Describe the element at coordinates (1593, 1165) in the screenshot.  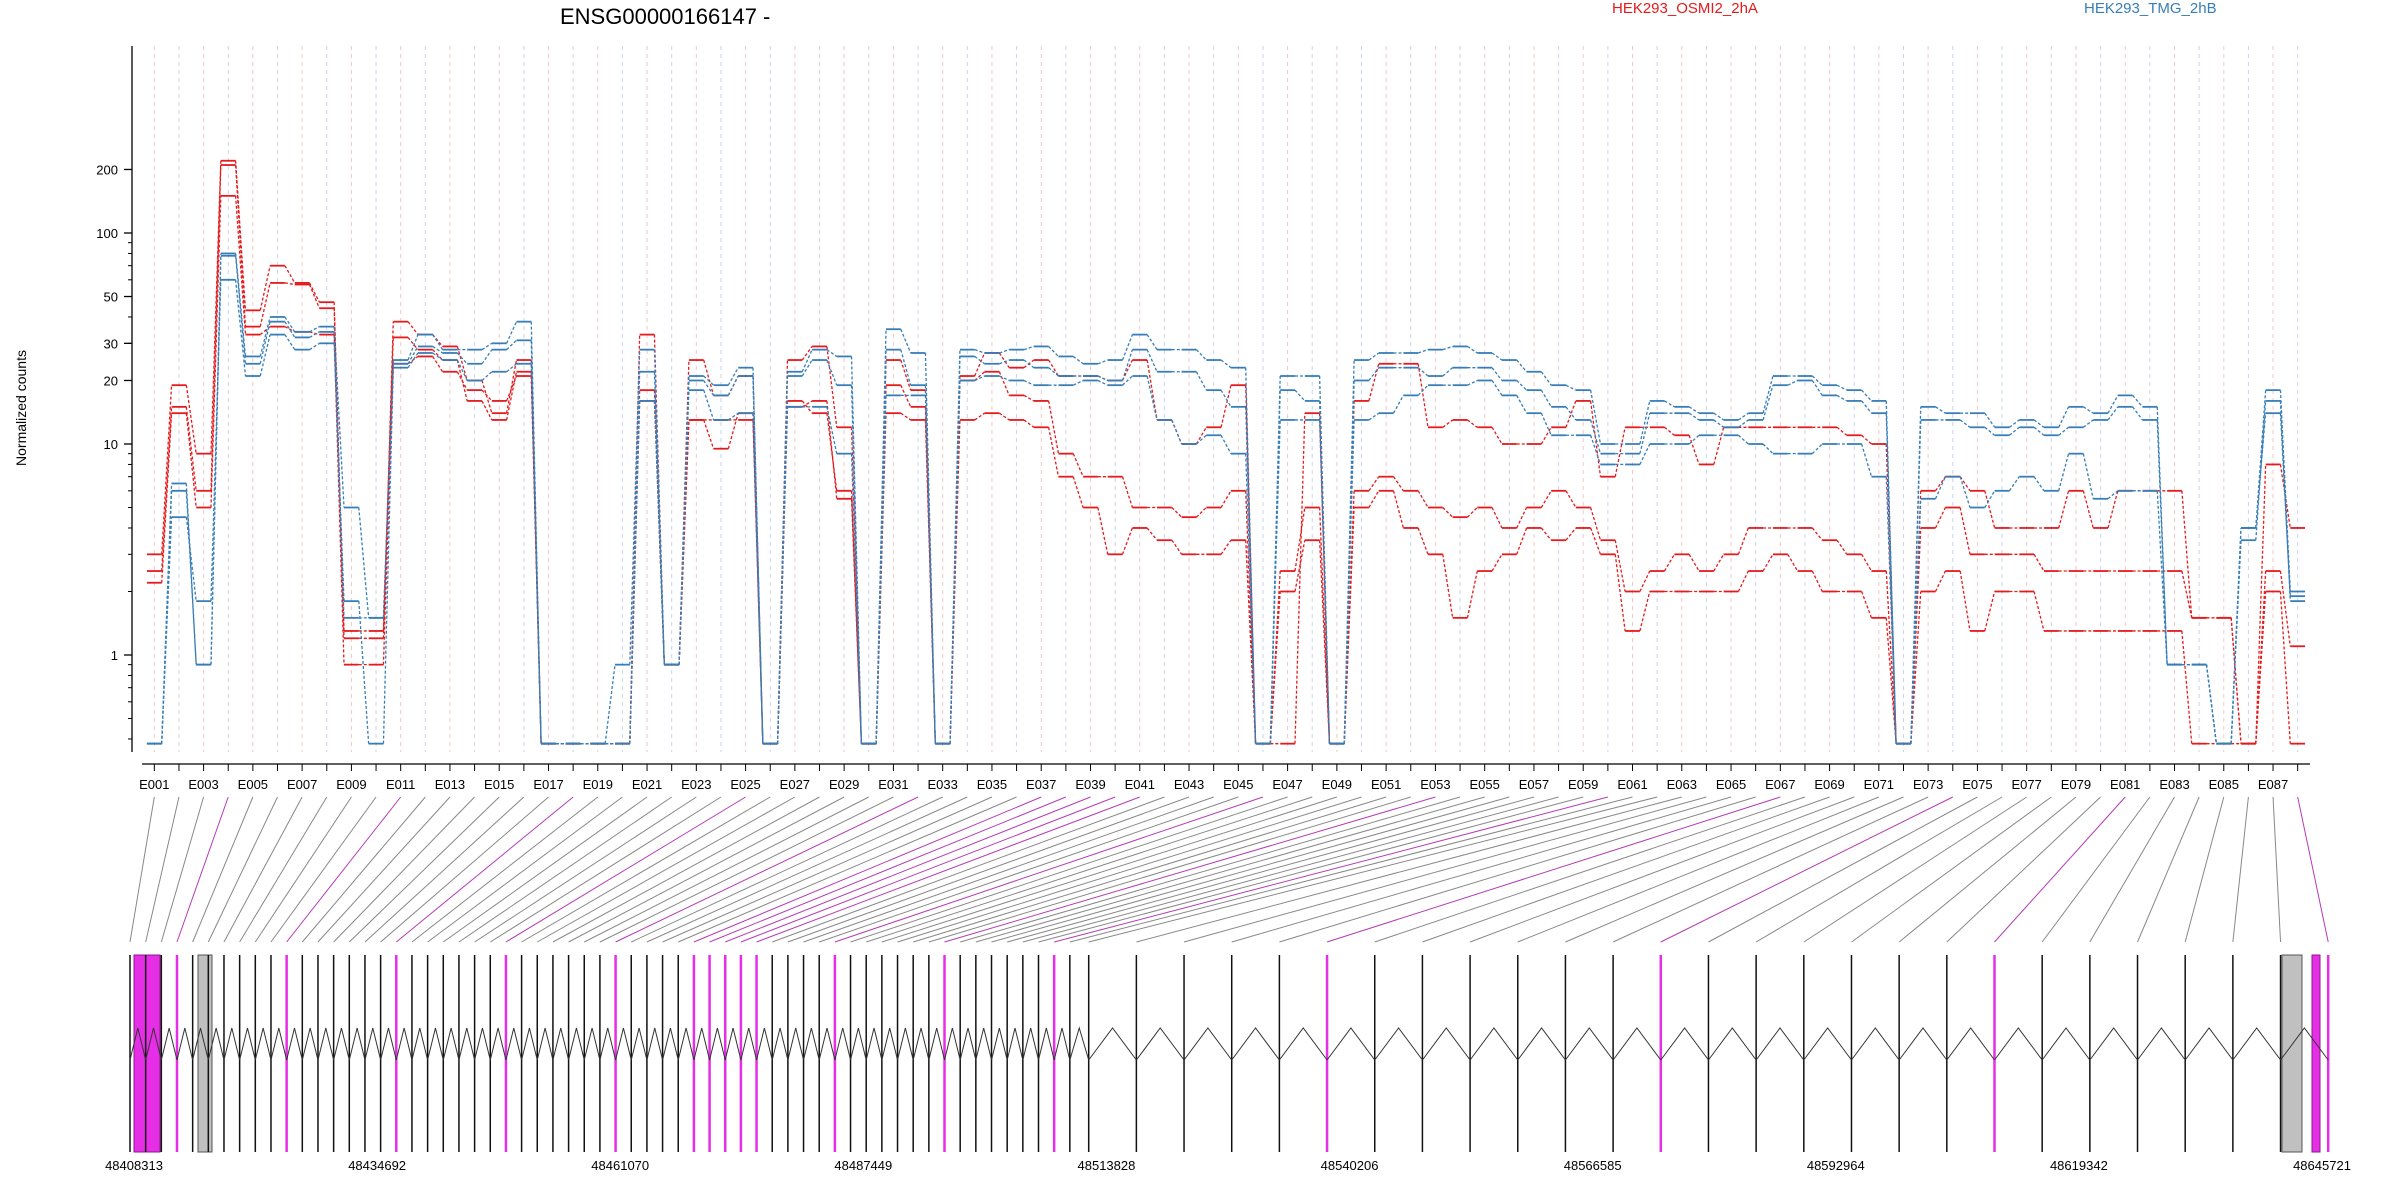
I see `genomic-tick-label: 48566585` at that location.